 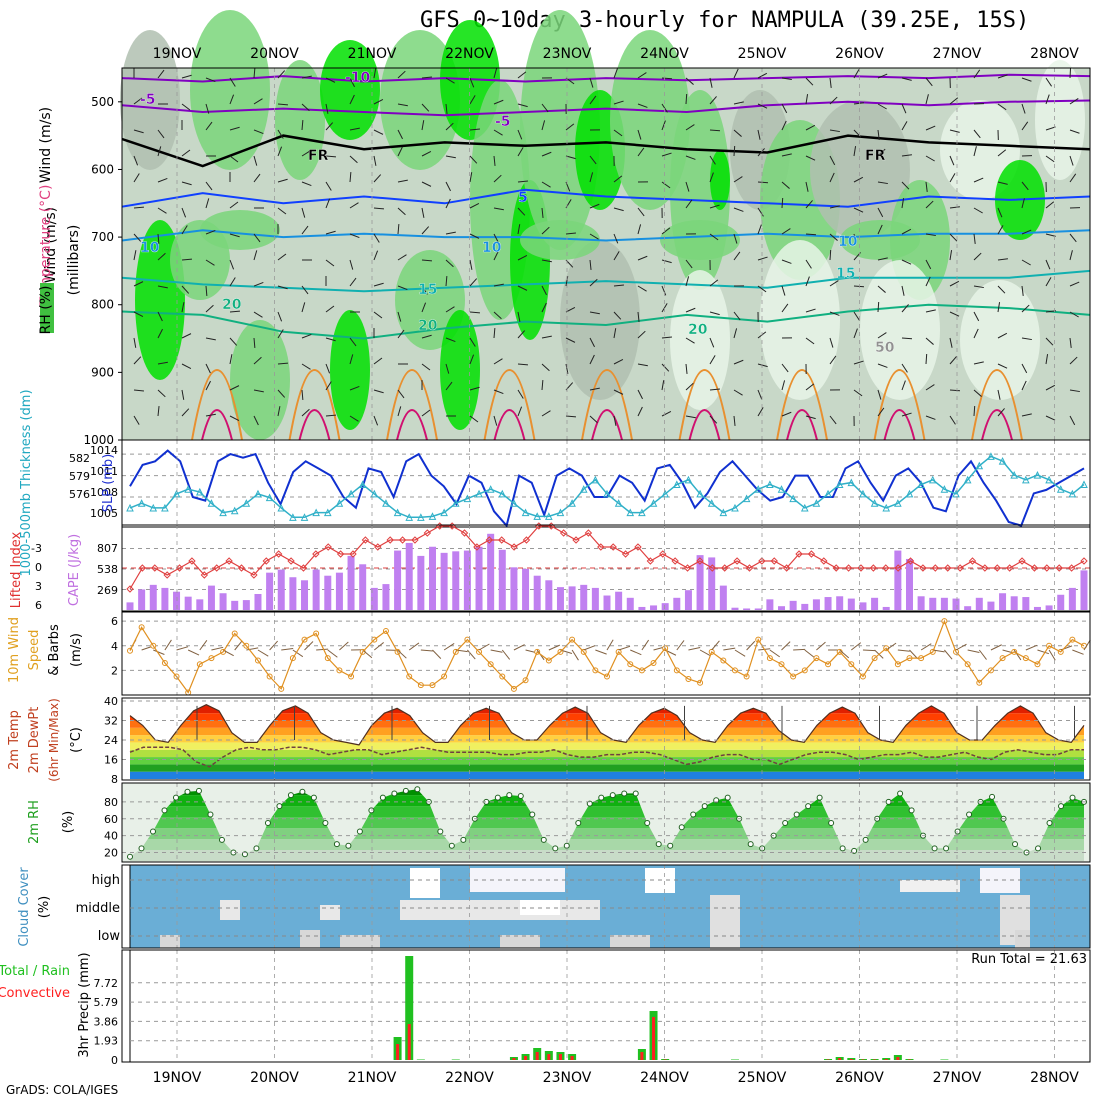 I want to click on contour-label: 20, so click(x=232, y=305).